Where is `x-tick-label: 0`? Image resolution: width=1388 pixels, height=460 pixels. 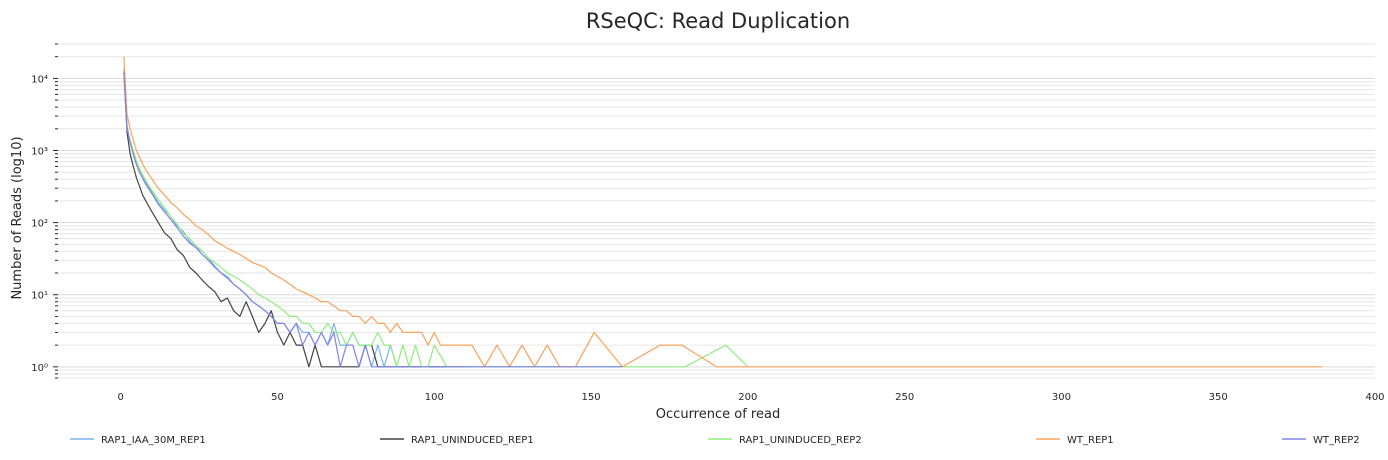 x-tick-label: 0 is located at coordinates (121, 397).